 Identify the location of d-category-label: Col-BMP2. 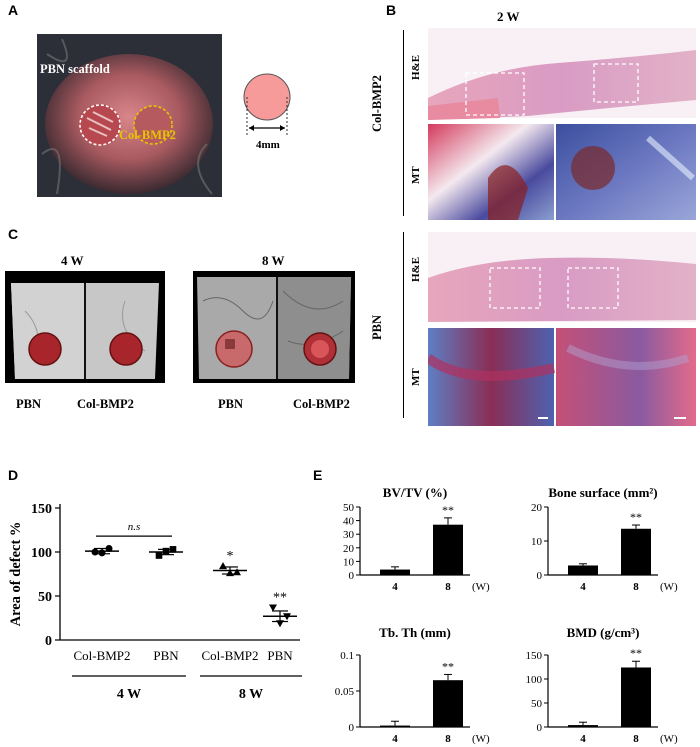
(229, 655).